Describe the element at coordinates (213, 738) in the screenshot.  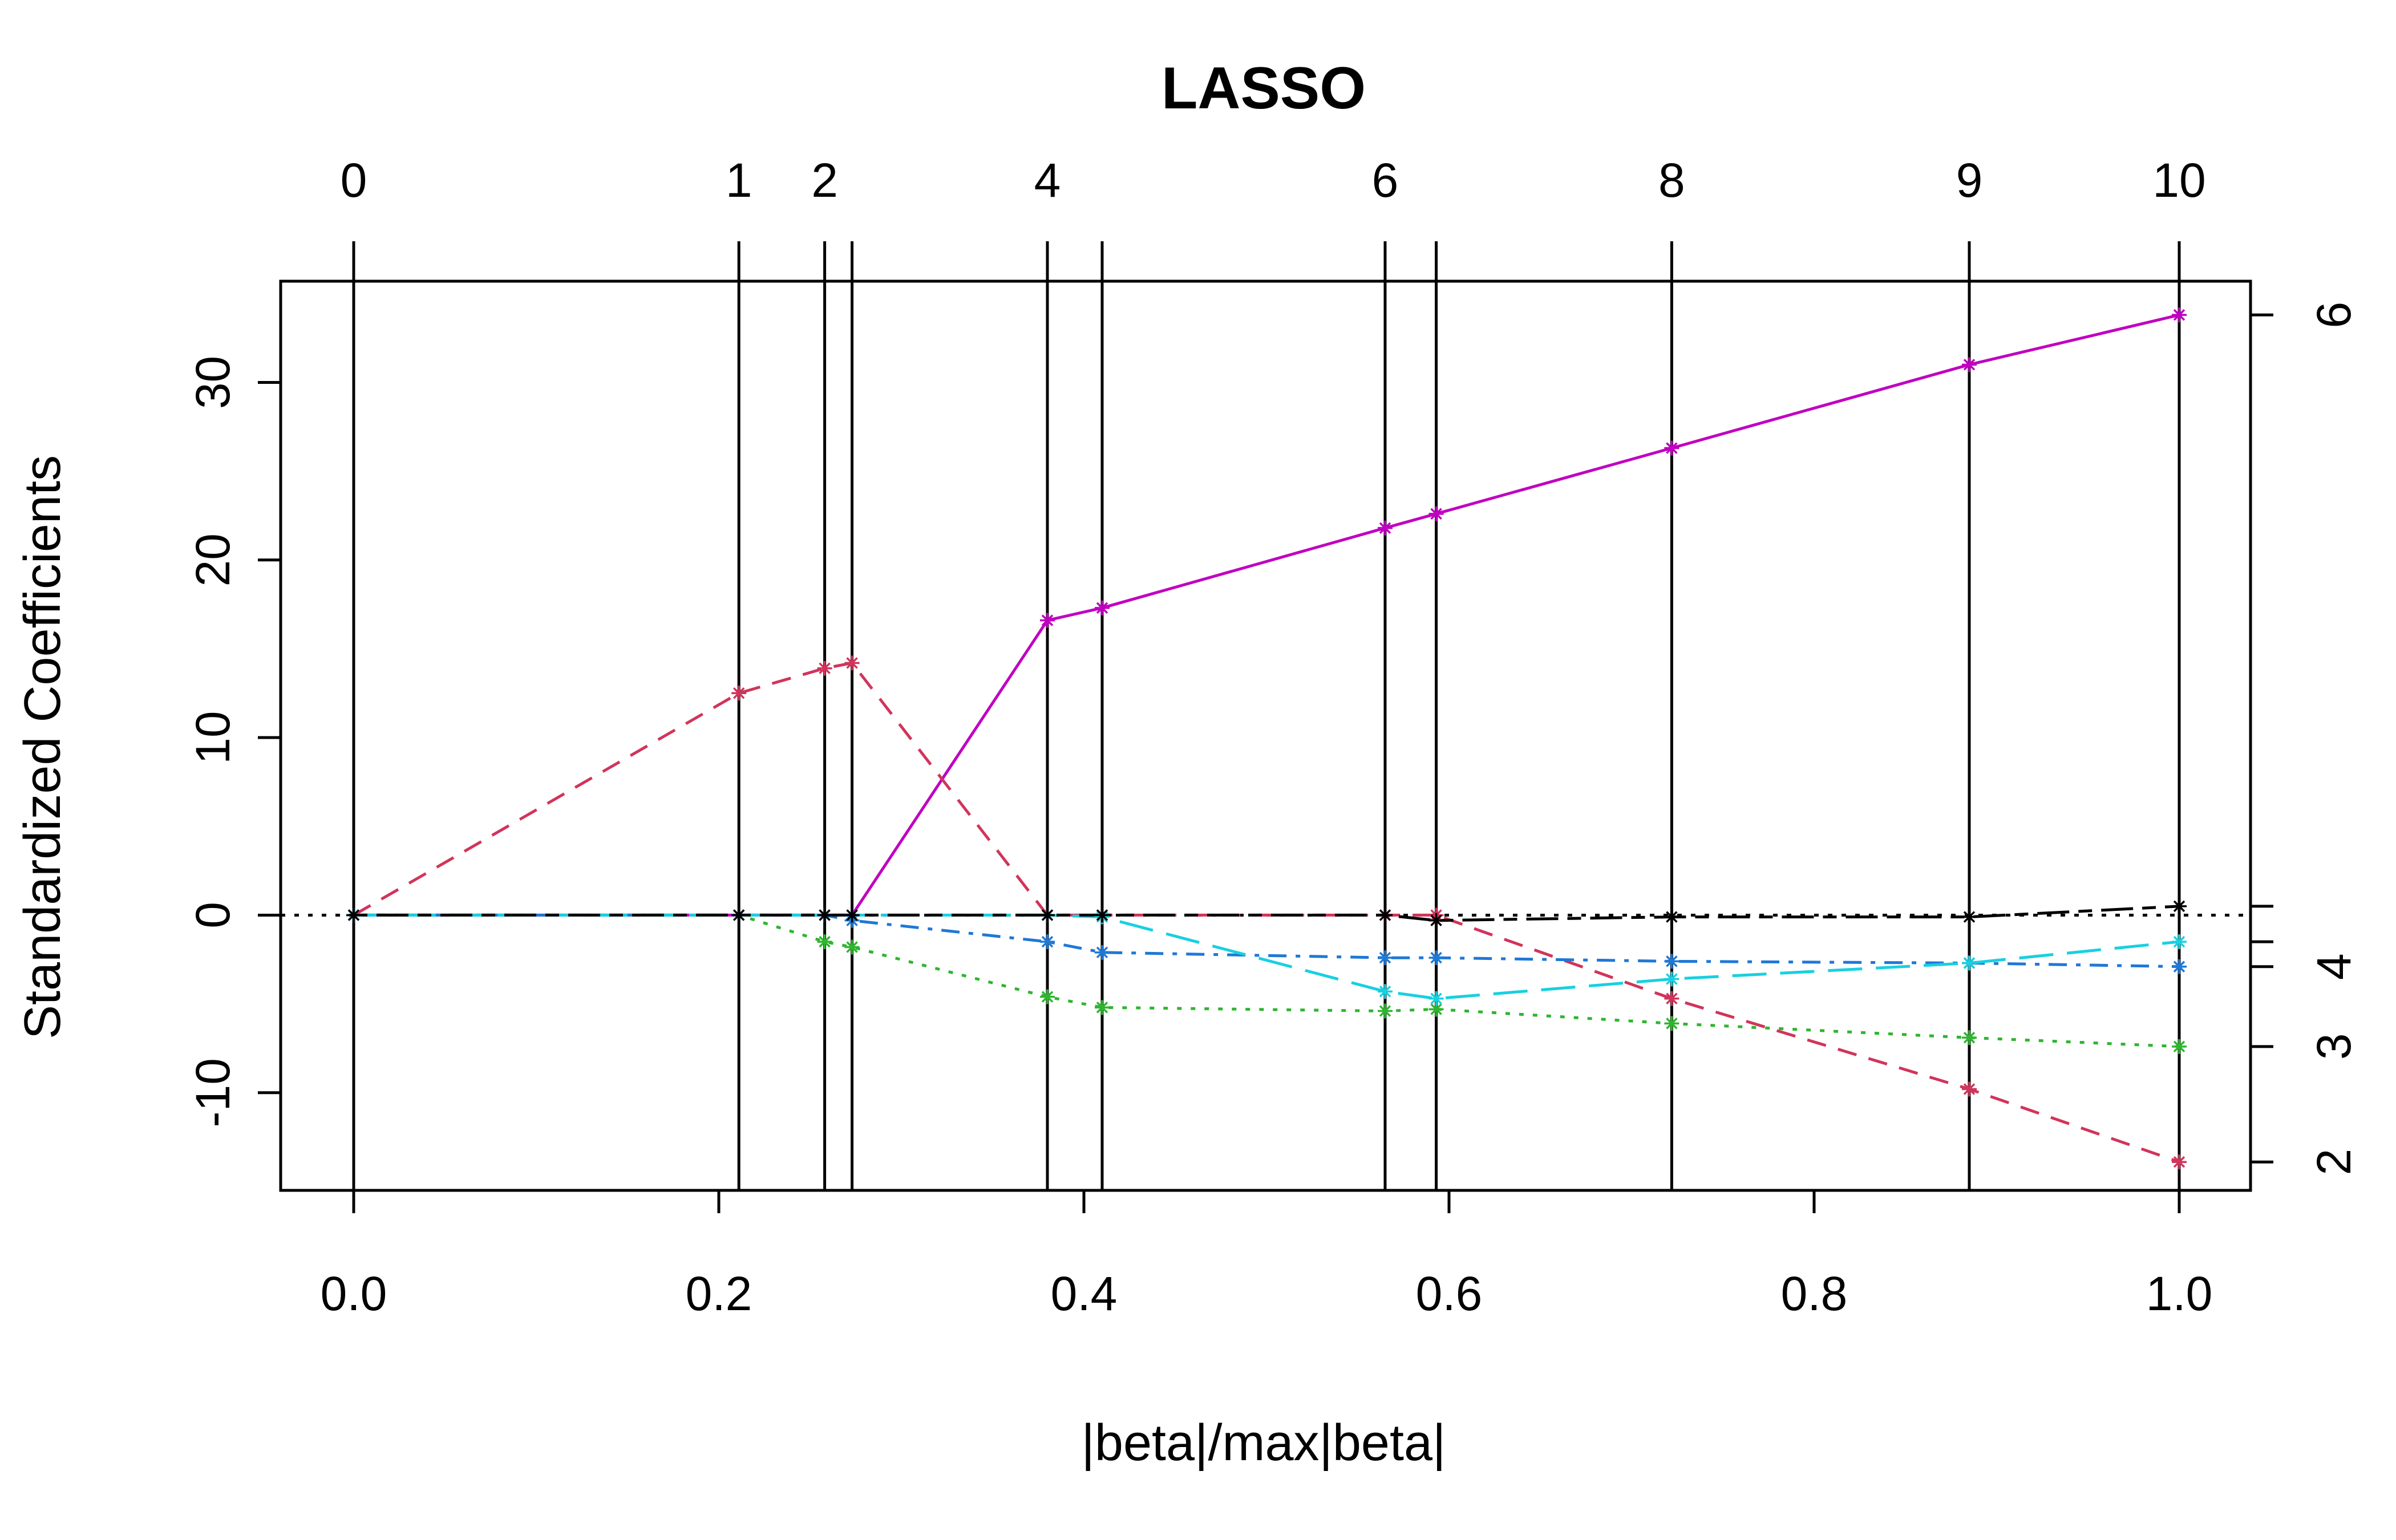
I see `y-tick-label-2: 10` at that location.